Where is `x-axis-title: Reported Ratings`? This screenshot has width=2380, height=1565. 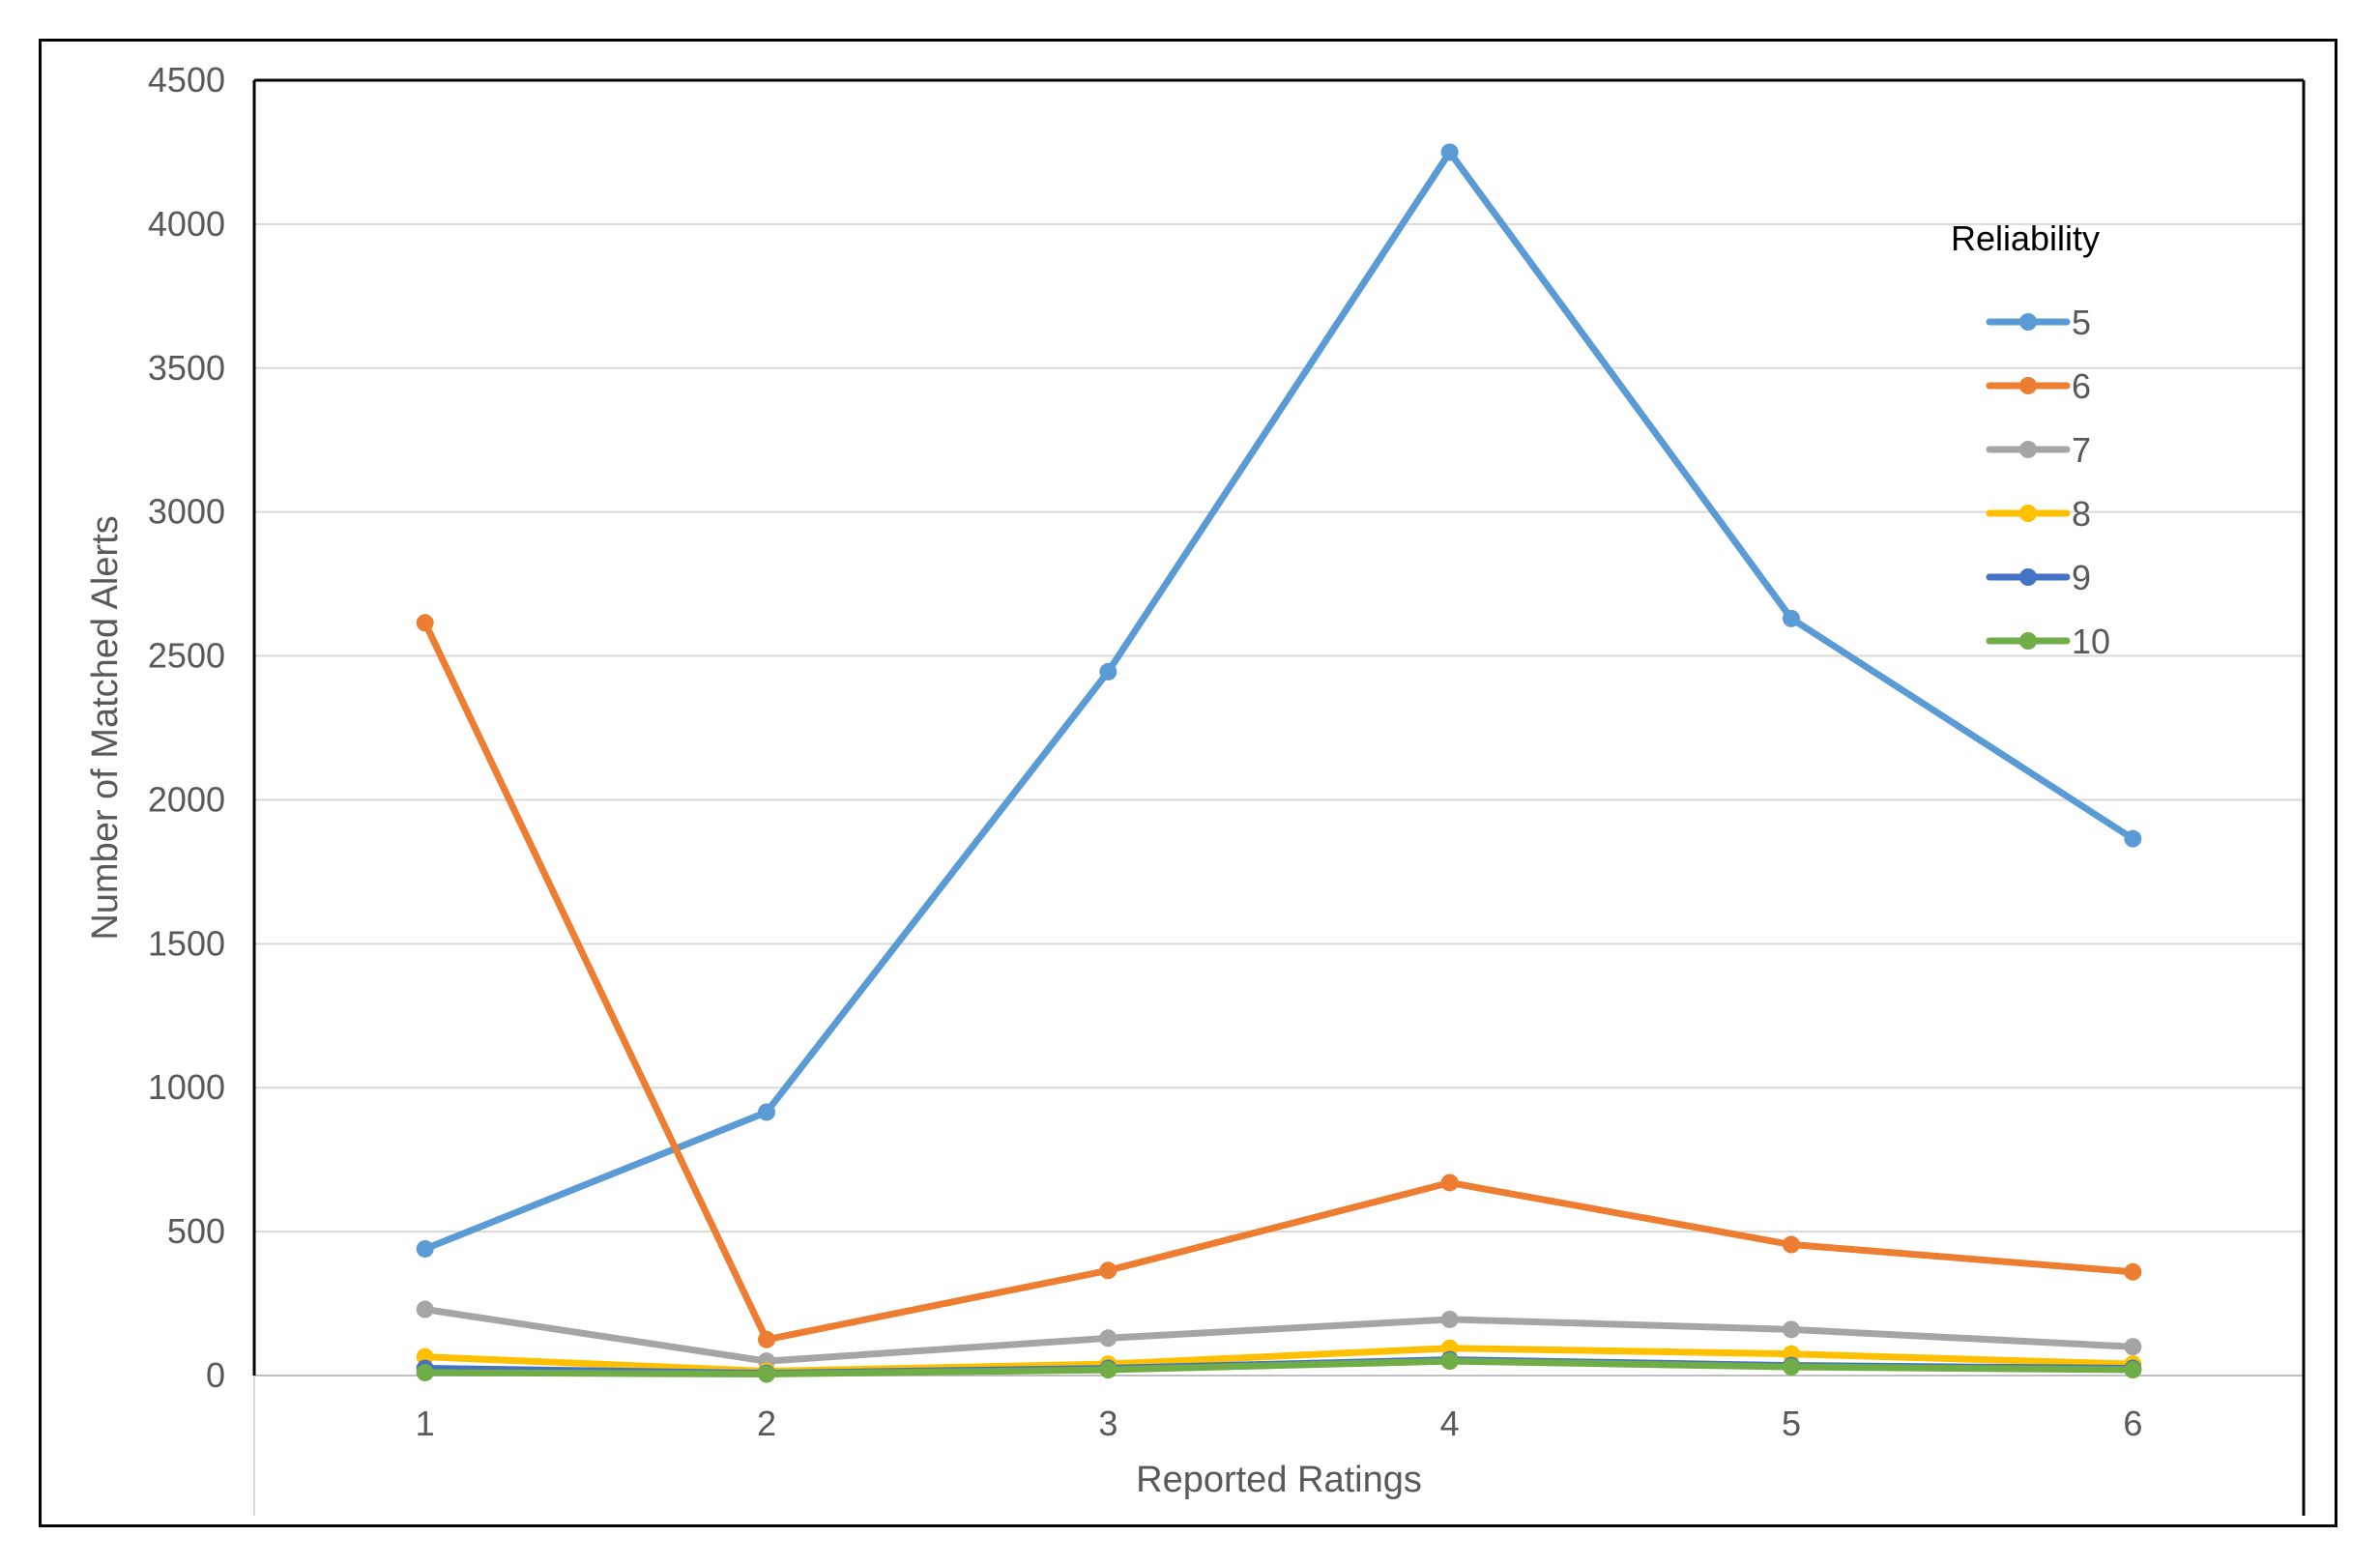
x-axis-title: Reported Ratings is located at coordinates (1279, 1480).